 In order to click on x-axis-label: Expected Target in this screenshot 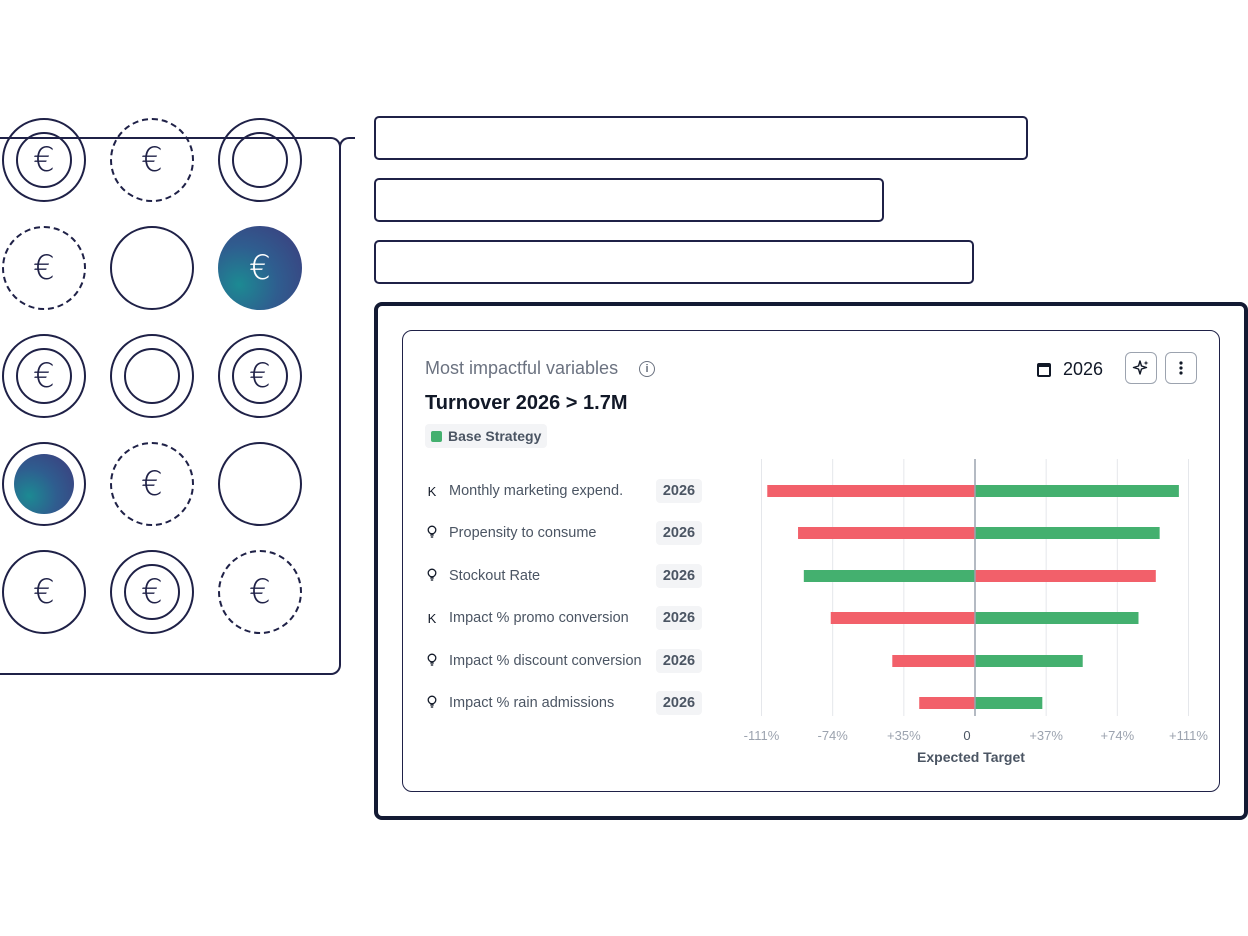, I will do `click(971, 757)`.